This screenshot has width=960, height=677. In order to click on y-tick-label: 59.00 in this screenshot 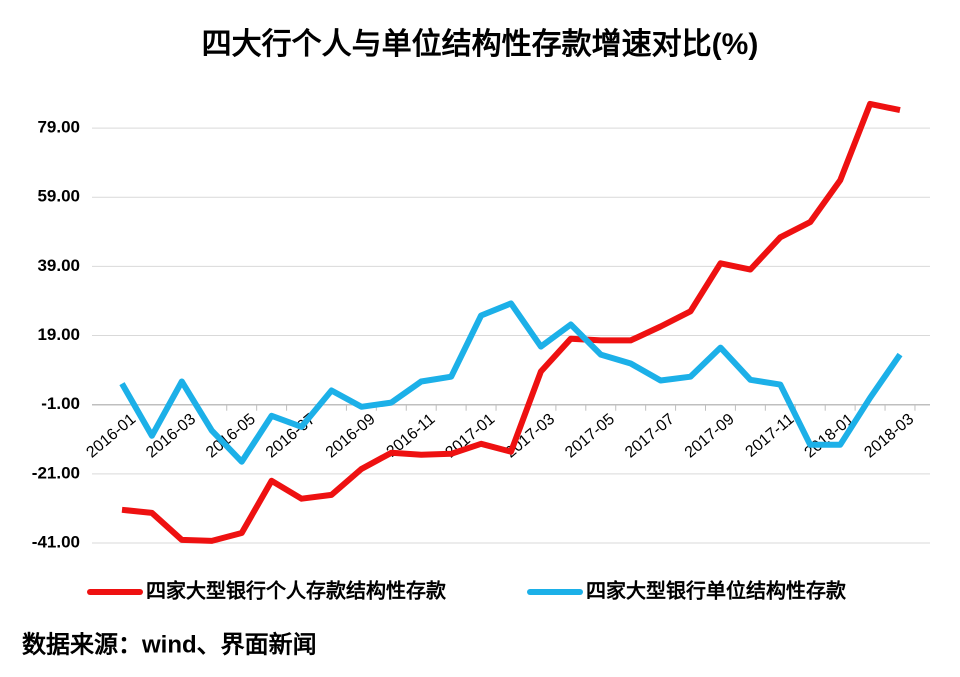, I will do `click(58, 196)`.